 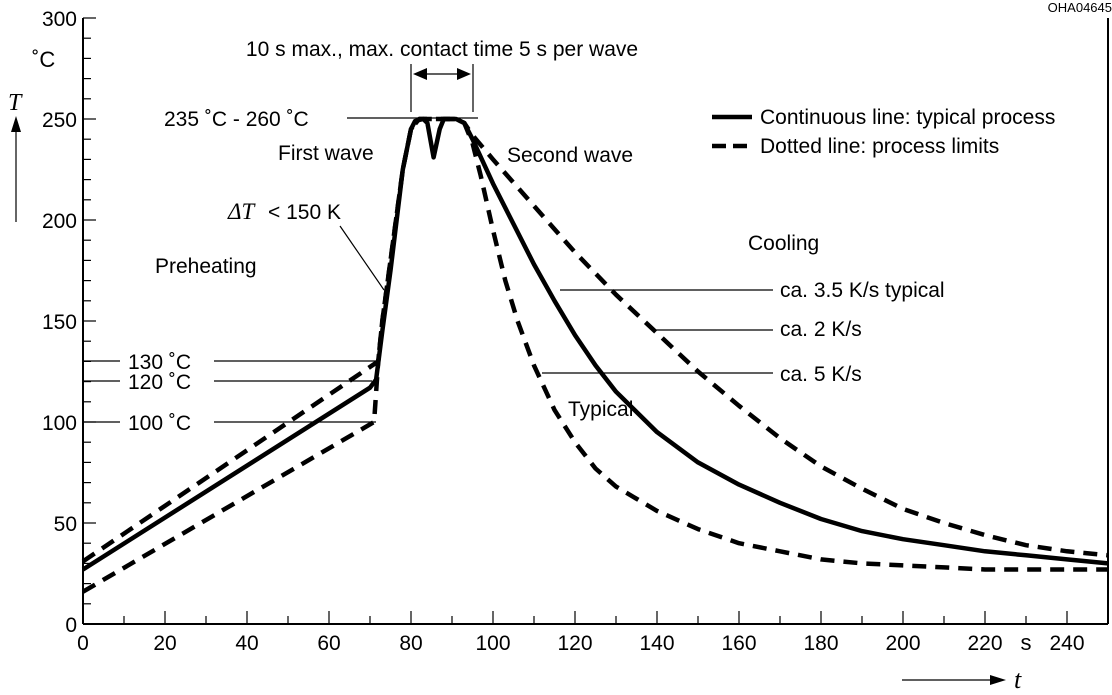 I want to click on y-tick-label: 150, so click(x=59, y=322).